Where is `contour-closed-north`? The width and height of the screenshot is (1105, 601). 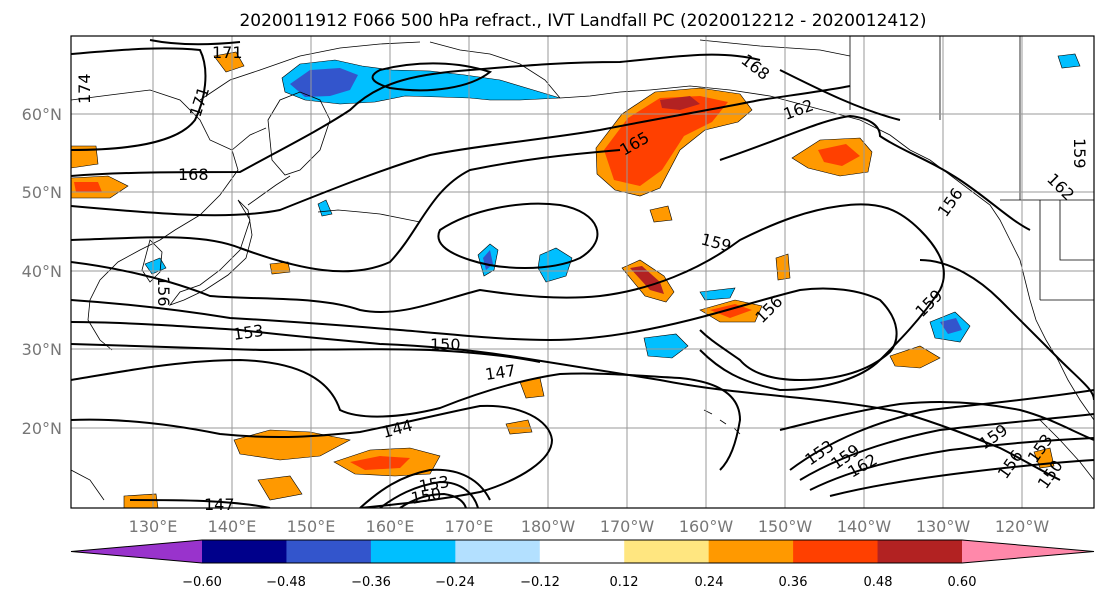 contour-closed-north is located at coordinates (432, 77).